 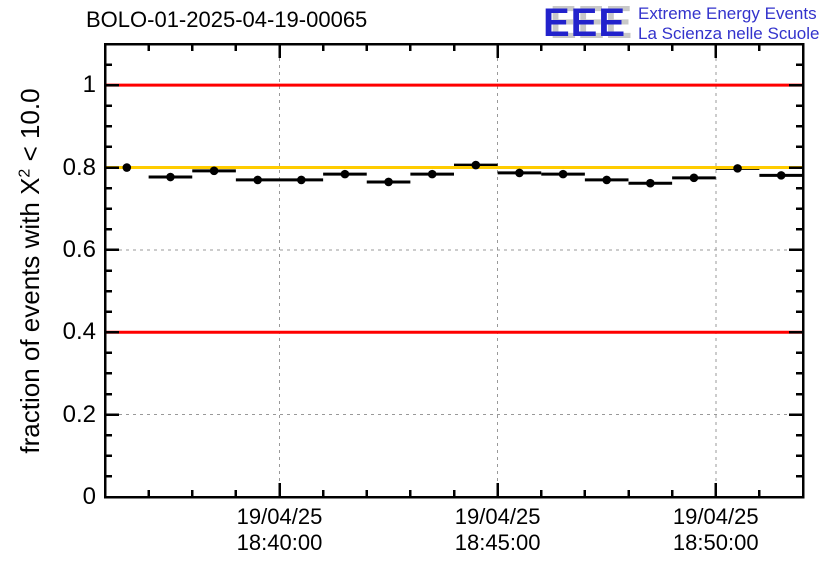 What do you see at coordinates (79, 332) in the screenshot?
I see `y-tick-label: 0.4` at bounding box center [79, 332].